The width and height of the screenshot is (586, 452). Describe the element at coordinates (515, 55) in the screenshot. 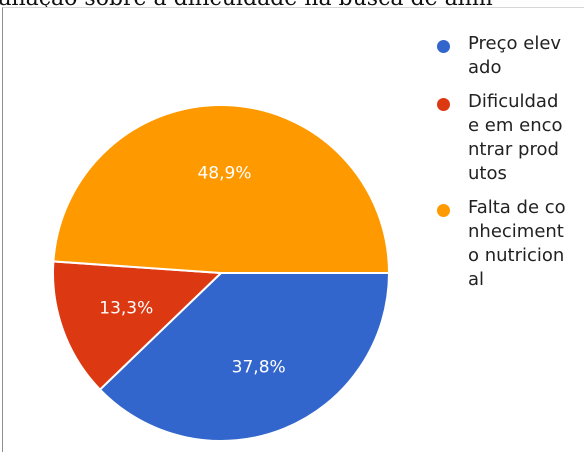

I see `legend-label: Preço elevado` at that location.